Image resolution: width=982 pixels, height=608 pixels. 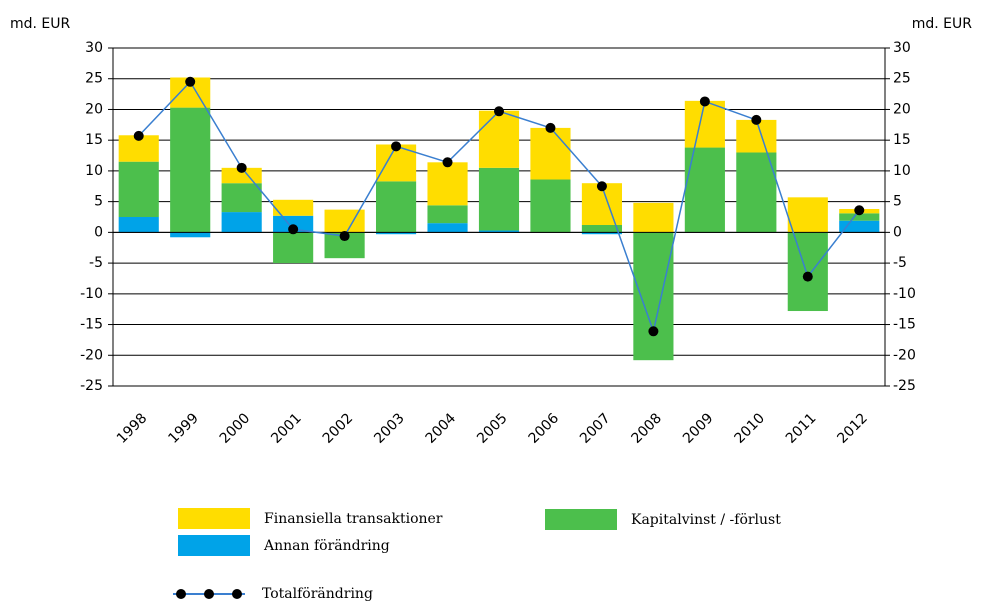 I want to click on y2-tick-label: -25, so click(x=904, y=386).